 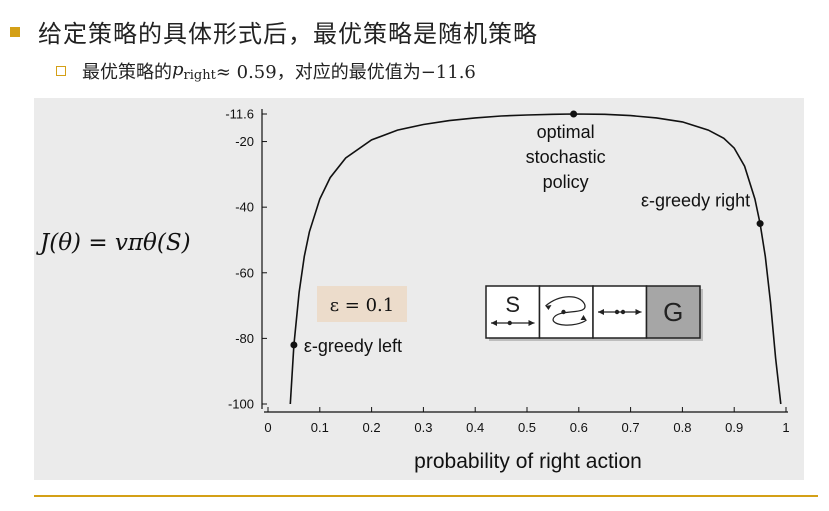 What do you see at coordinates (579, 427) in the screenshot?
I see `x-tick-label: 0.6` at bounding box center [579, 427].